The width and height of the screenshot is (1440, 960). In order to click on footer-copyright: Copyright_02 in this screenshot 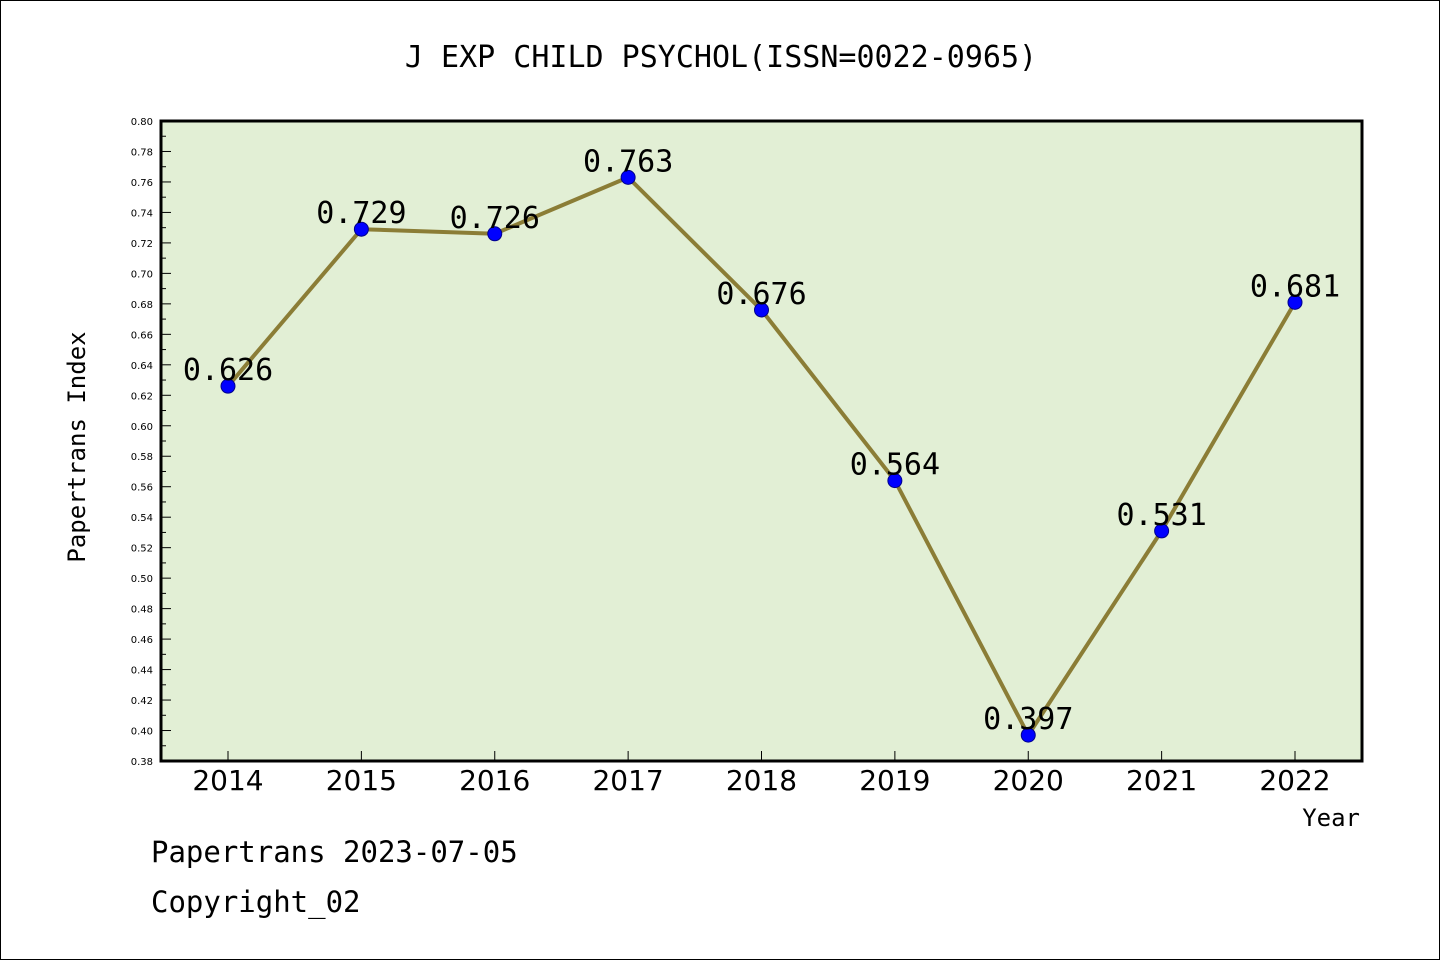, I will do `click(256, 902)`.